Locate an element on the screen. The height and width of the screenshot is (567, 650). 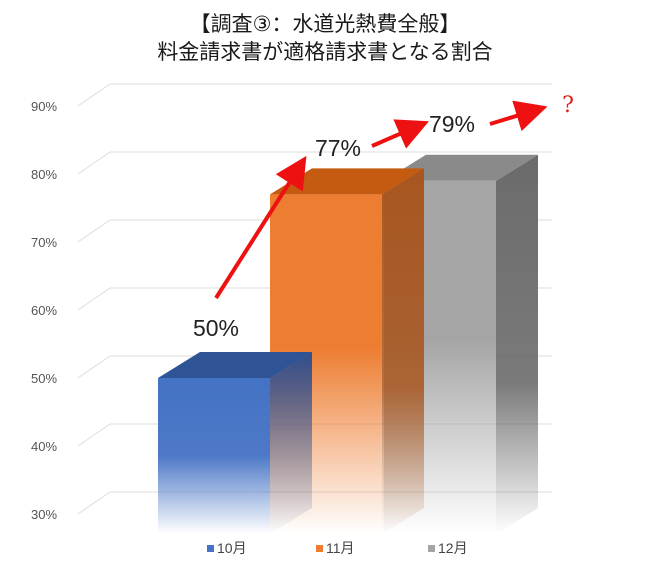
y-axis-ticks: 90% 80% 70% 60% 50% 40% 30% is located at coordinates (44, 310).